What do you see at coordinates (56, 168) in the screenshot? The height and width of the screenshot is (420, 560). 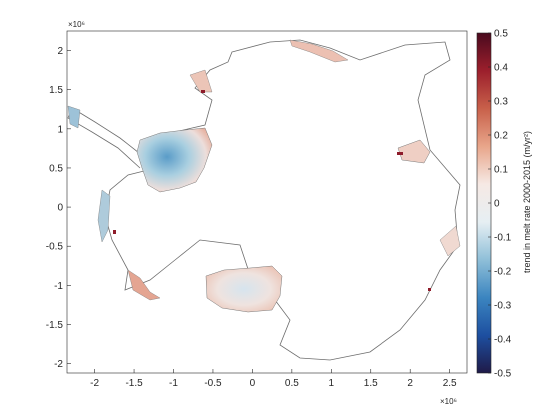 I see `y-tick-label: 0.5` at bounding box center [56, 168].